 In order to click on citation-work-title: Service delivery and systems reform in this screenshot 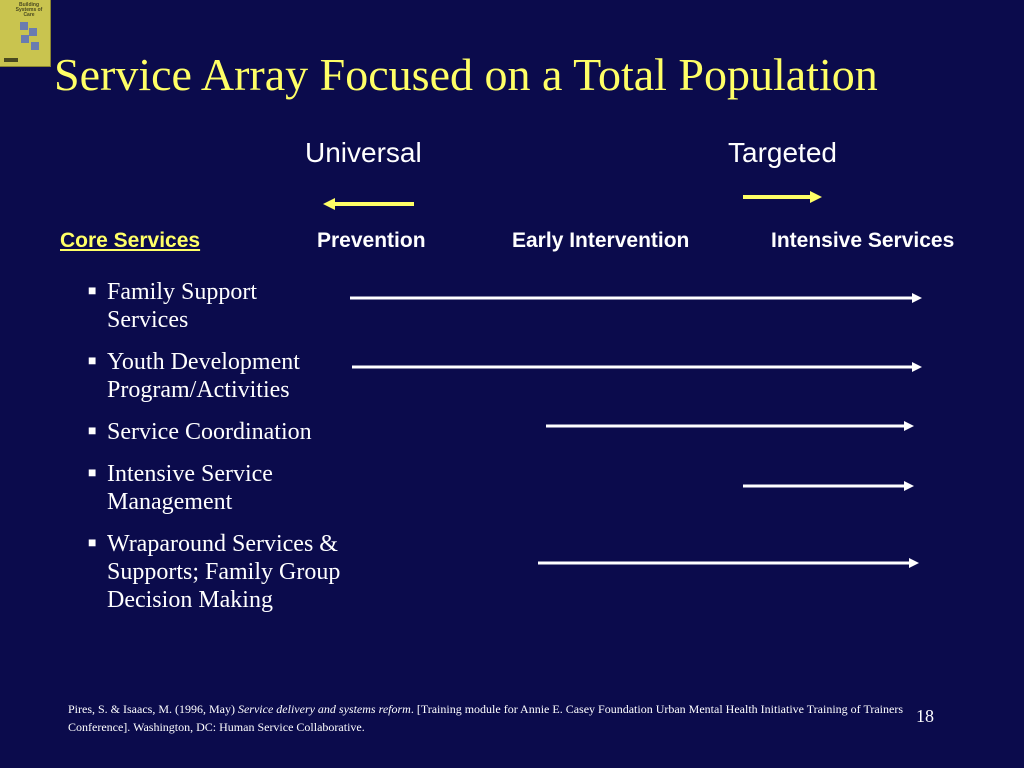, I will do `click(324, 709)`.